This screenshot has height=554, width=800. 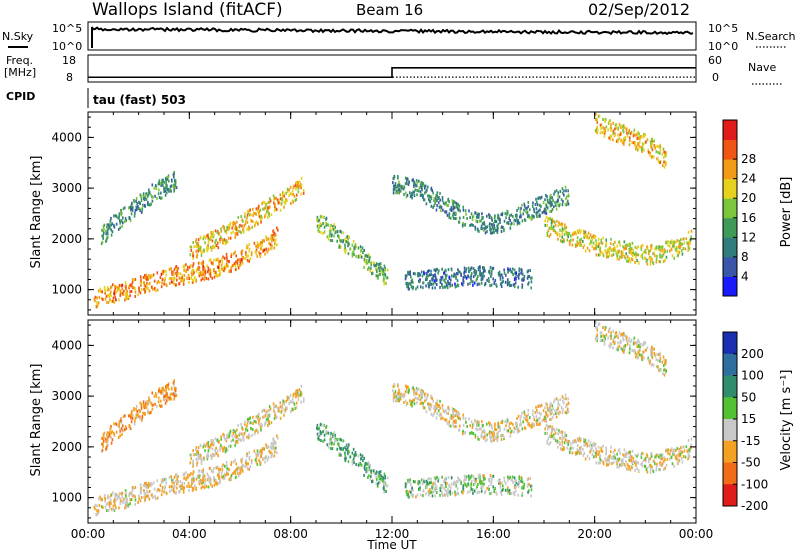 What do you see at coordinates (730, 208) in the screenshot?
I see `colorbar-segment` at bounding box center [730, 208].